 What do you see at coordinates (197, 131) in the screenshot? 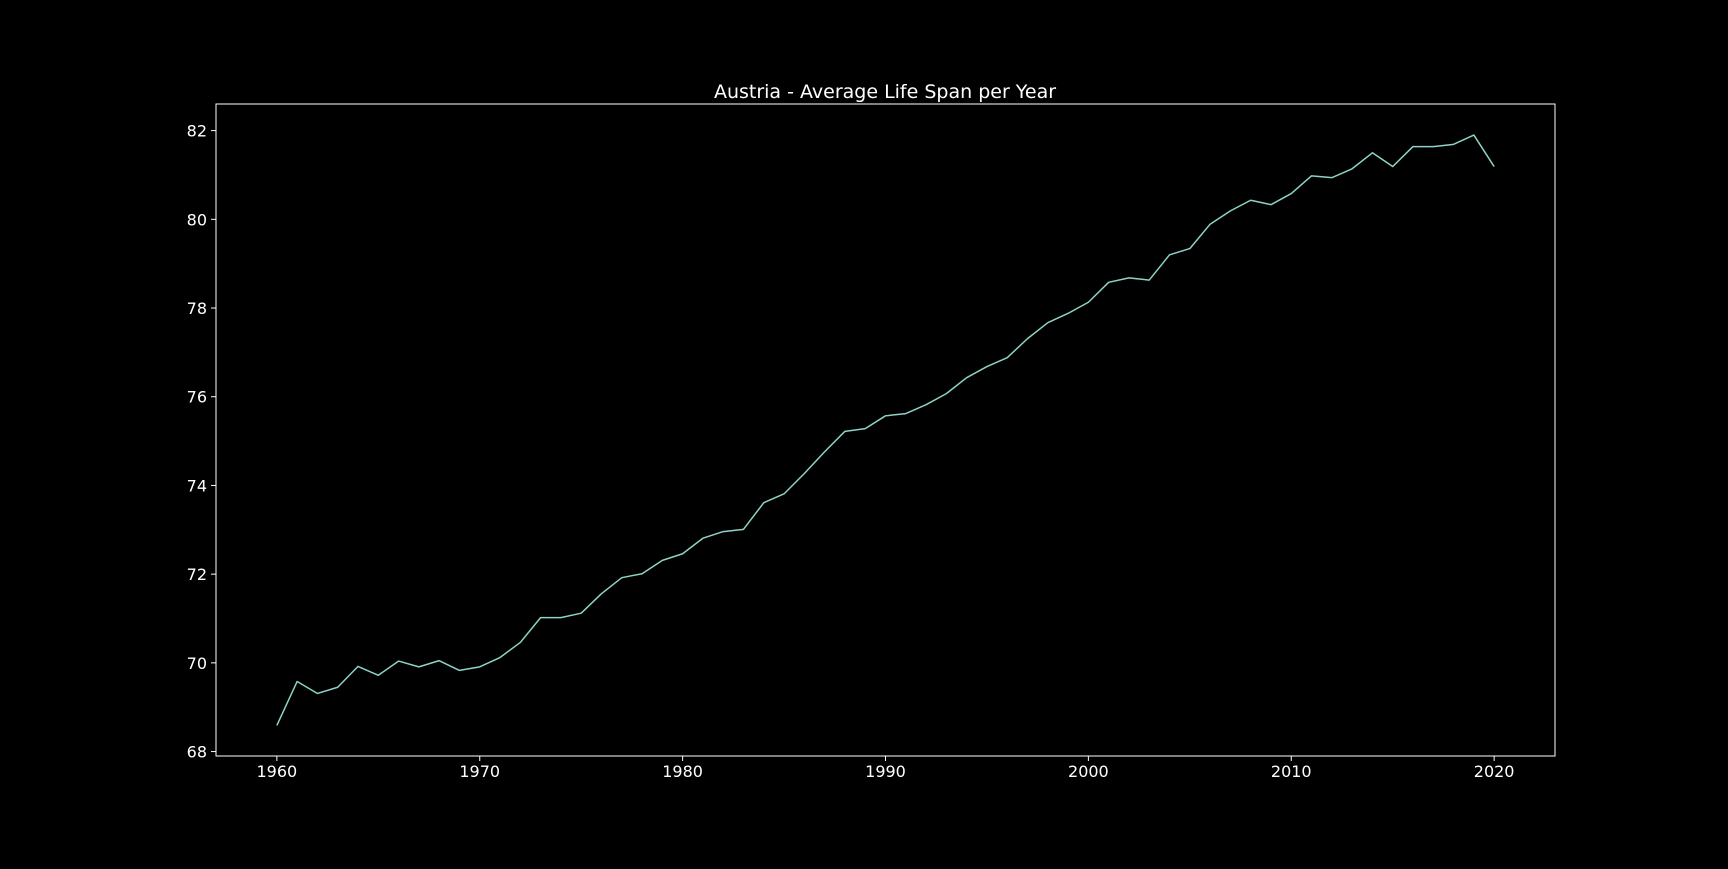
I see `y-tick-label: 82` at bounding box center [197, 131].